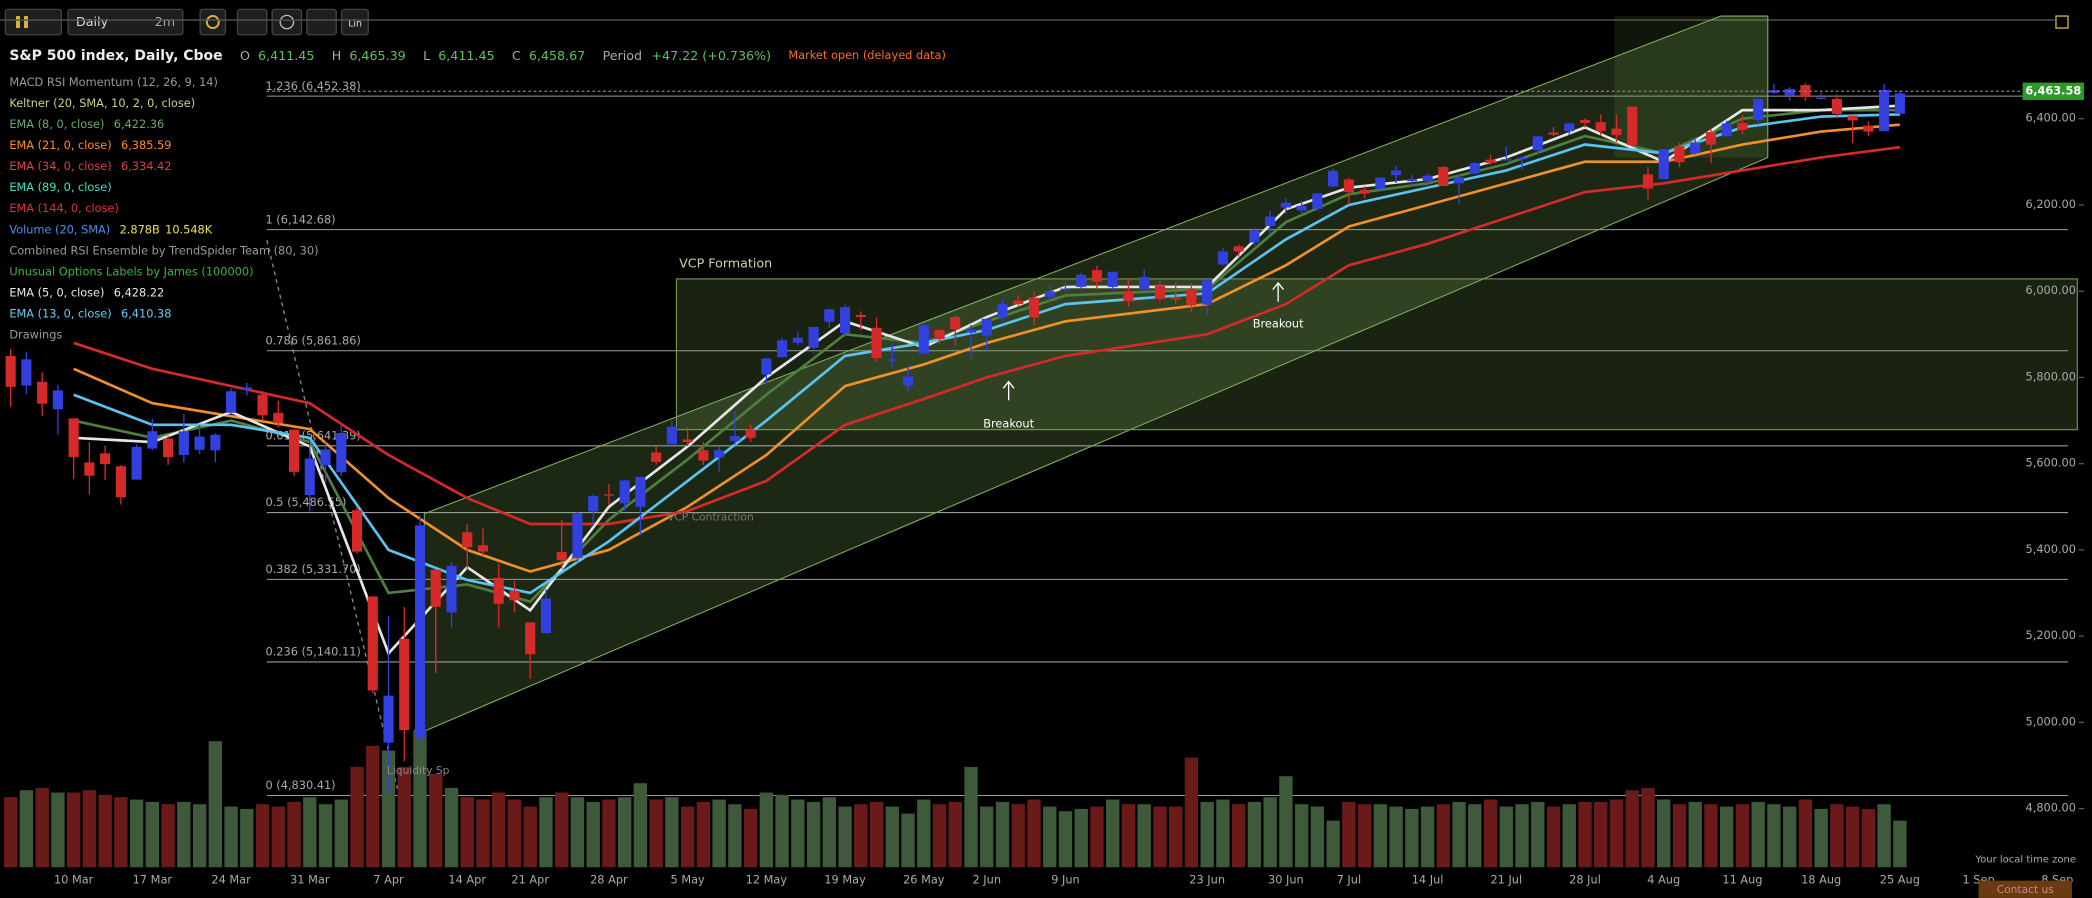 The image size is (2092, 898). What do you see at coordinates (56, 124) in the screenshot?
I see `legend-name: EMA (8, 0, close)` at bounding box center [56, 124].